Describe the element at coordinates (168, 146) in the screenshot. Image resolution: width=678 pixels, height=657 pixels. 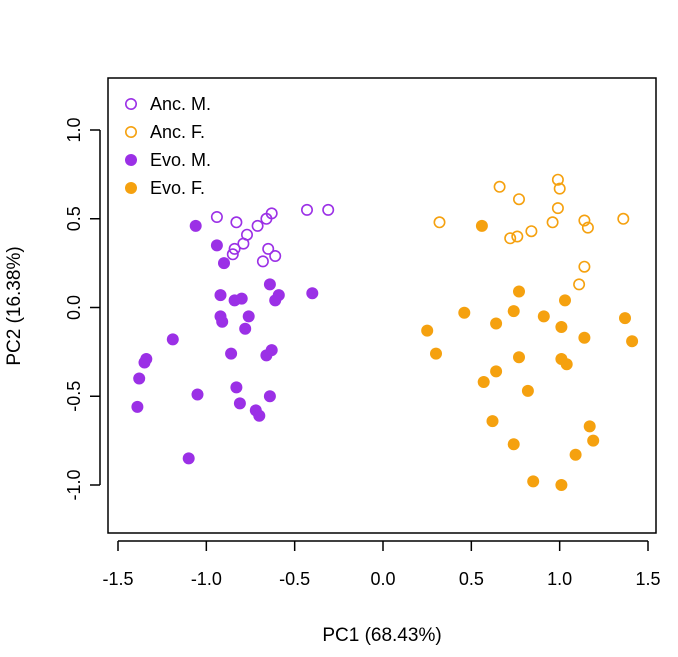
I see `legend: Anc. M. Anc. F. Evo. M. Evo. F.` at that location.